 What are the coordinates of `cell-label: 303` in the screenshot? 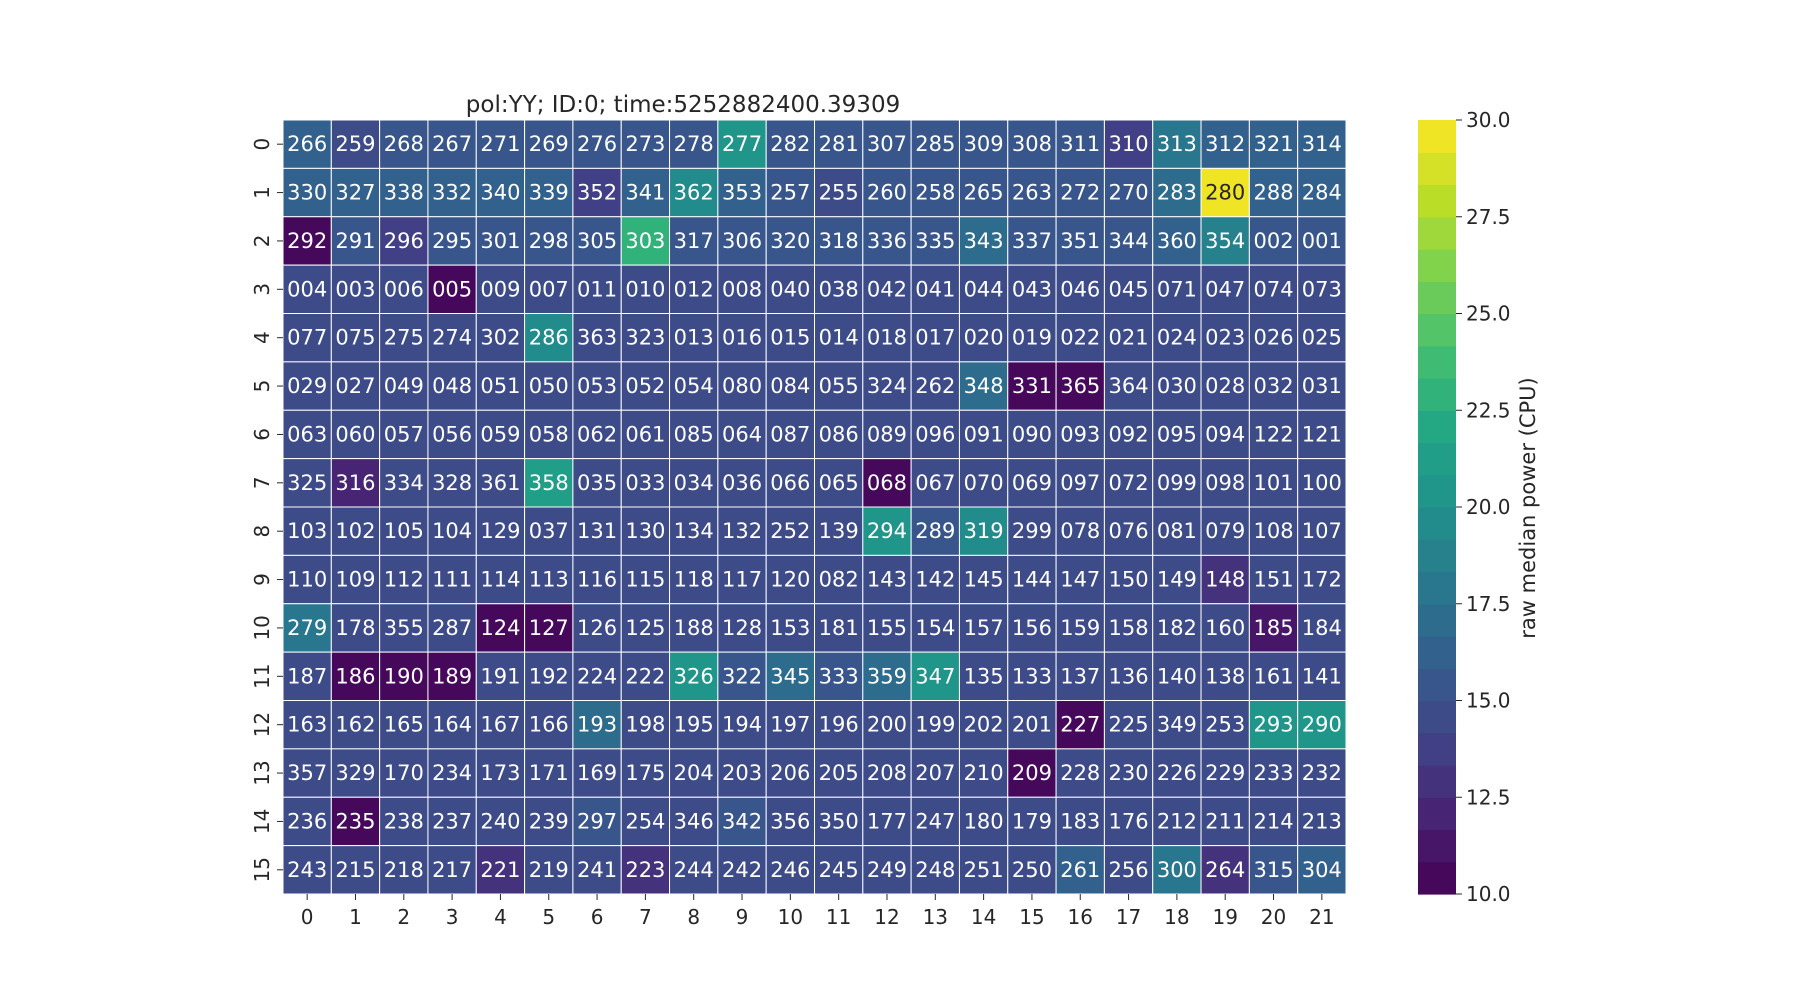 It's located at (645, 241).